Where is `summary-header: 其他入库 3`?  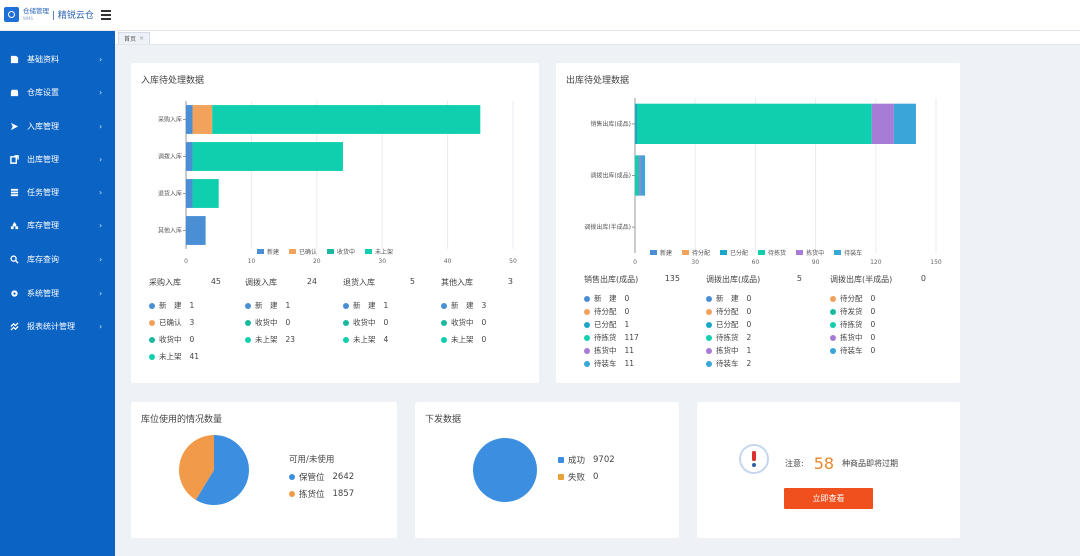
summary-header: 其他入库 3 is located at coordinates (477, 282).